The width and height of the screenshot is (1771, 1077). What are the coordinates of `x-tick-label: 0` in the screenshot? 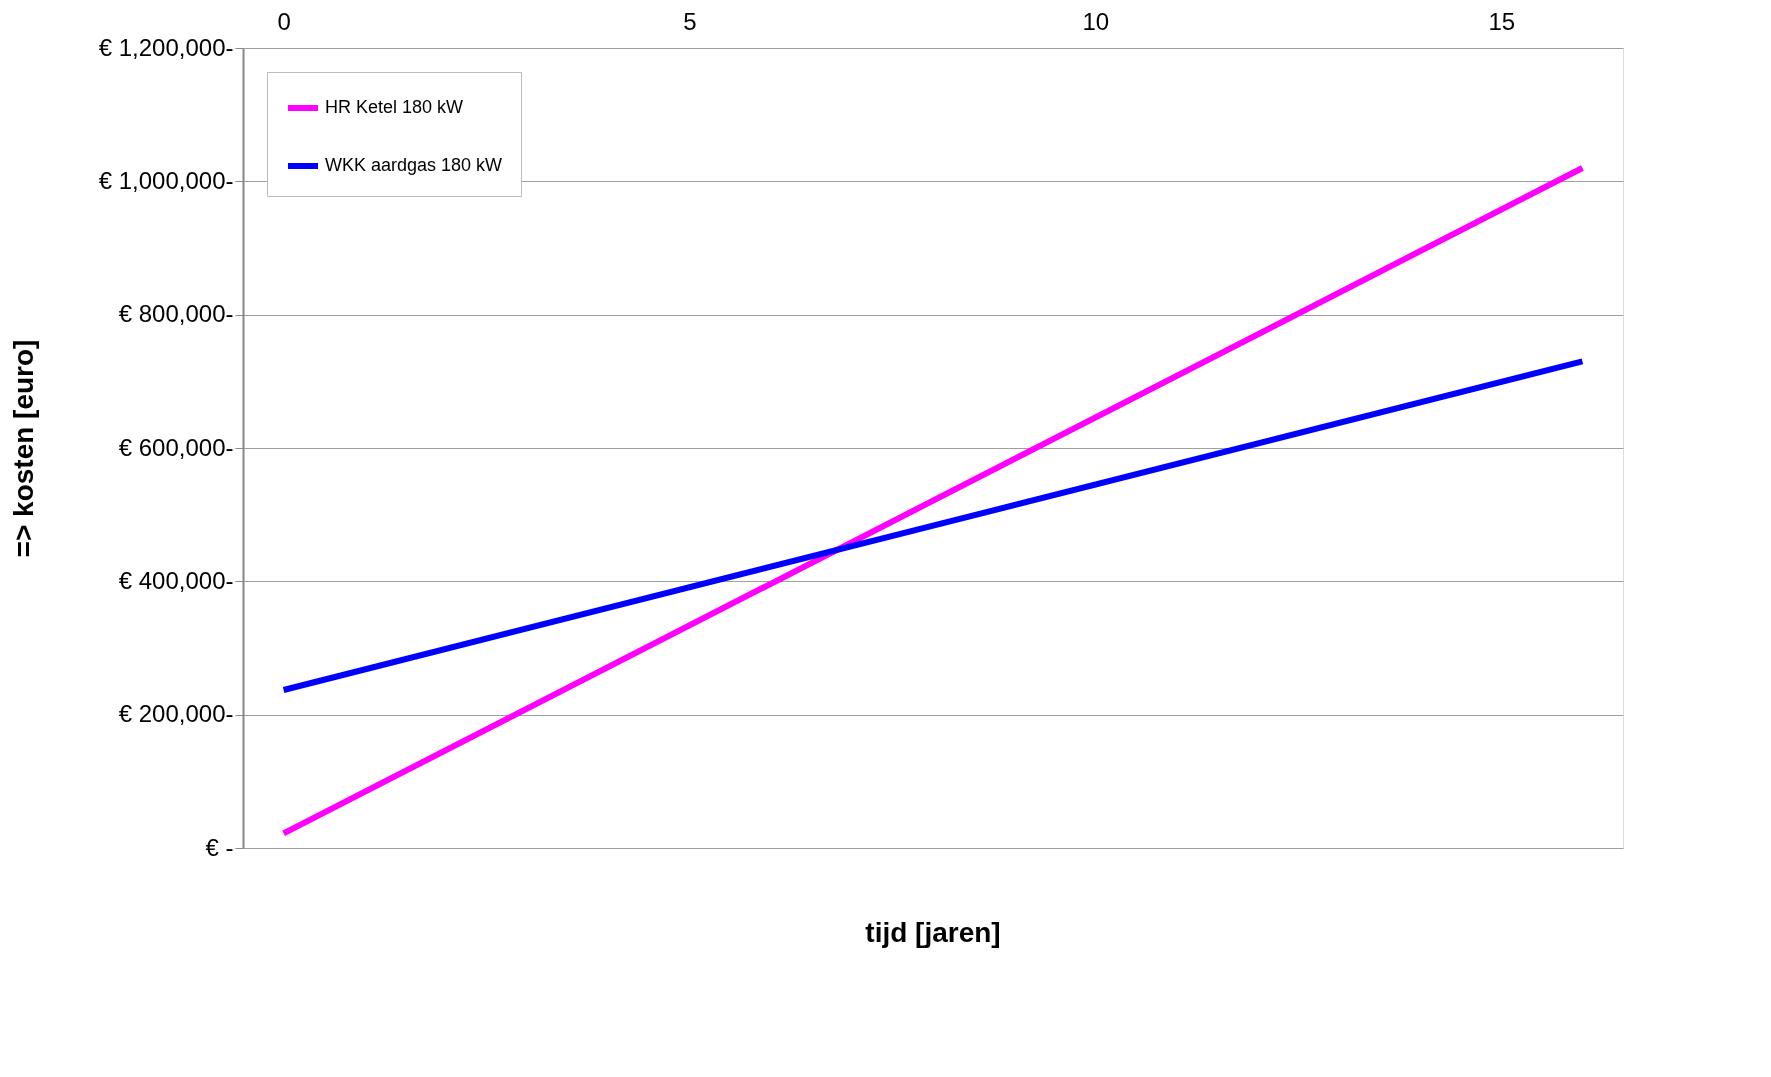 It's located at (284, 21).